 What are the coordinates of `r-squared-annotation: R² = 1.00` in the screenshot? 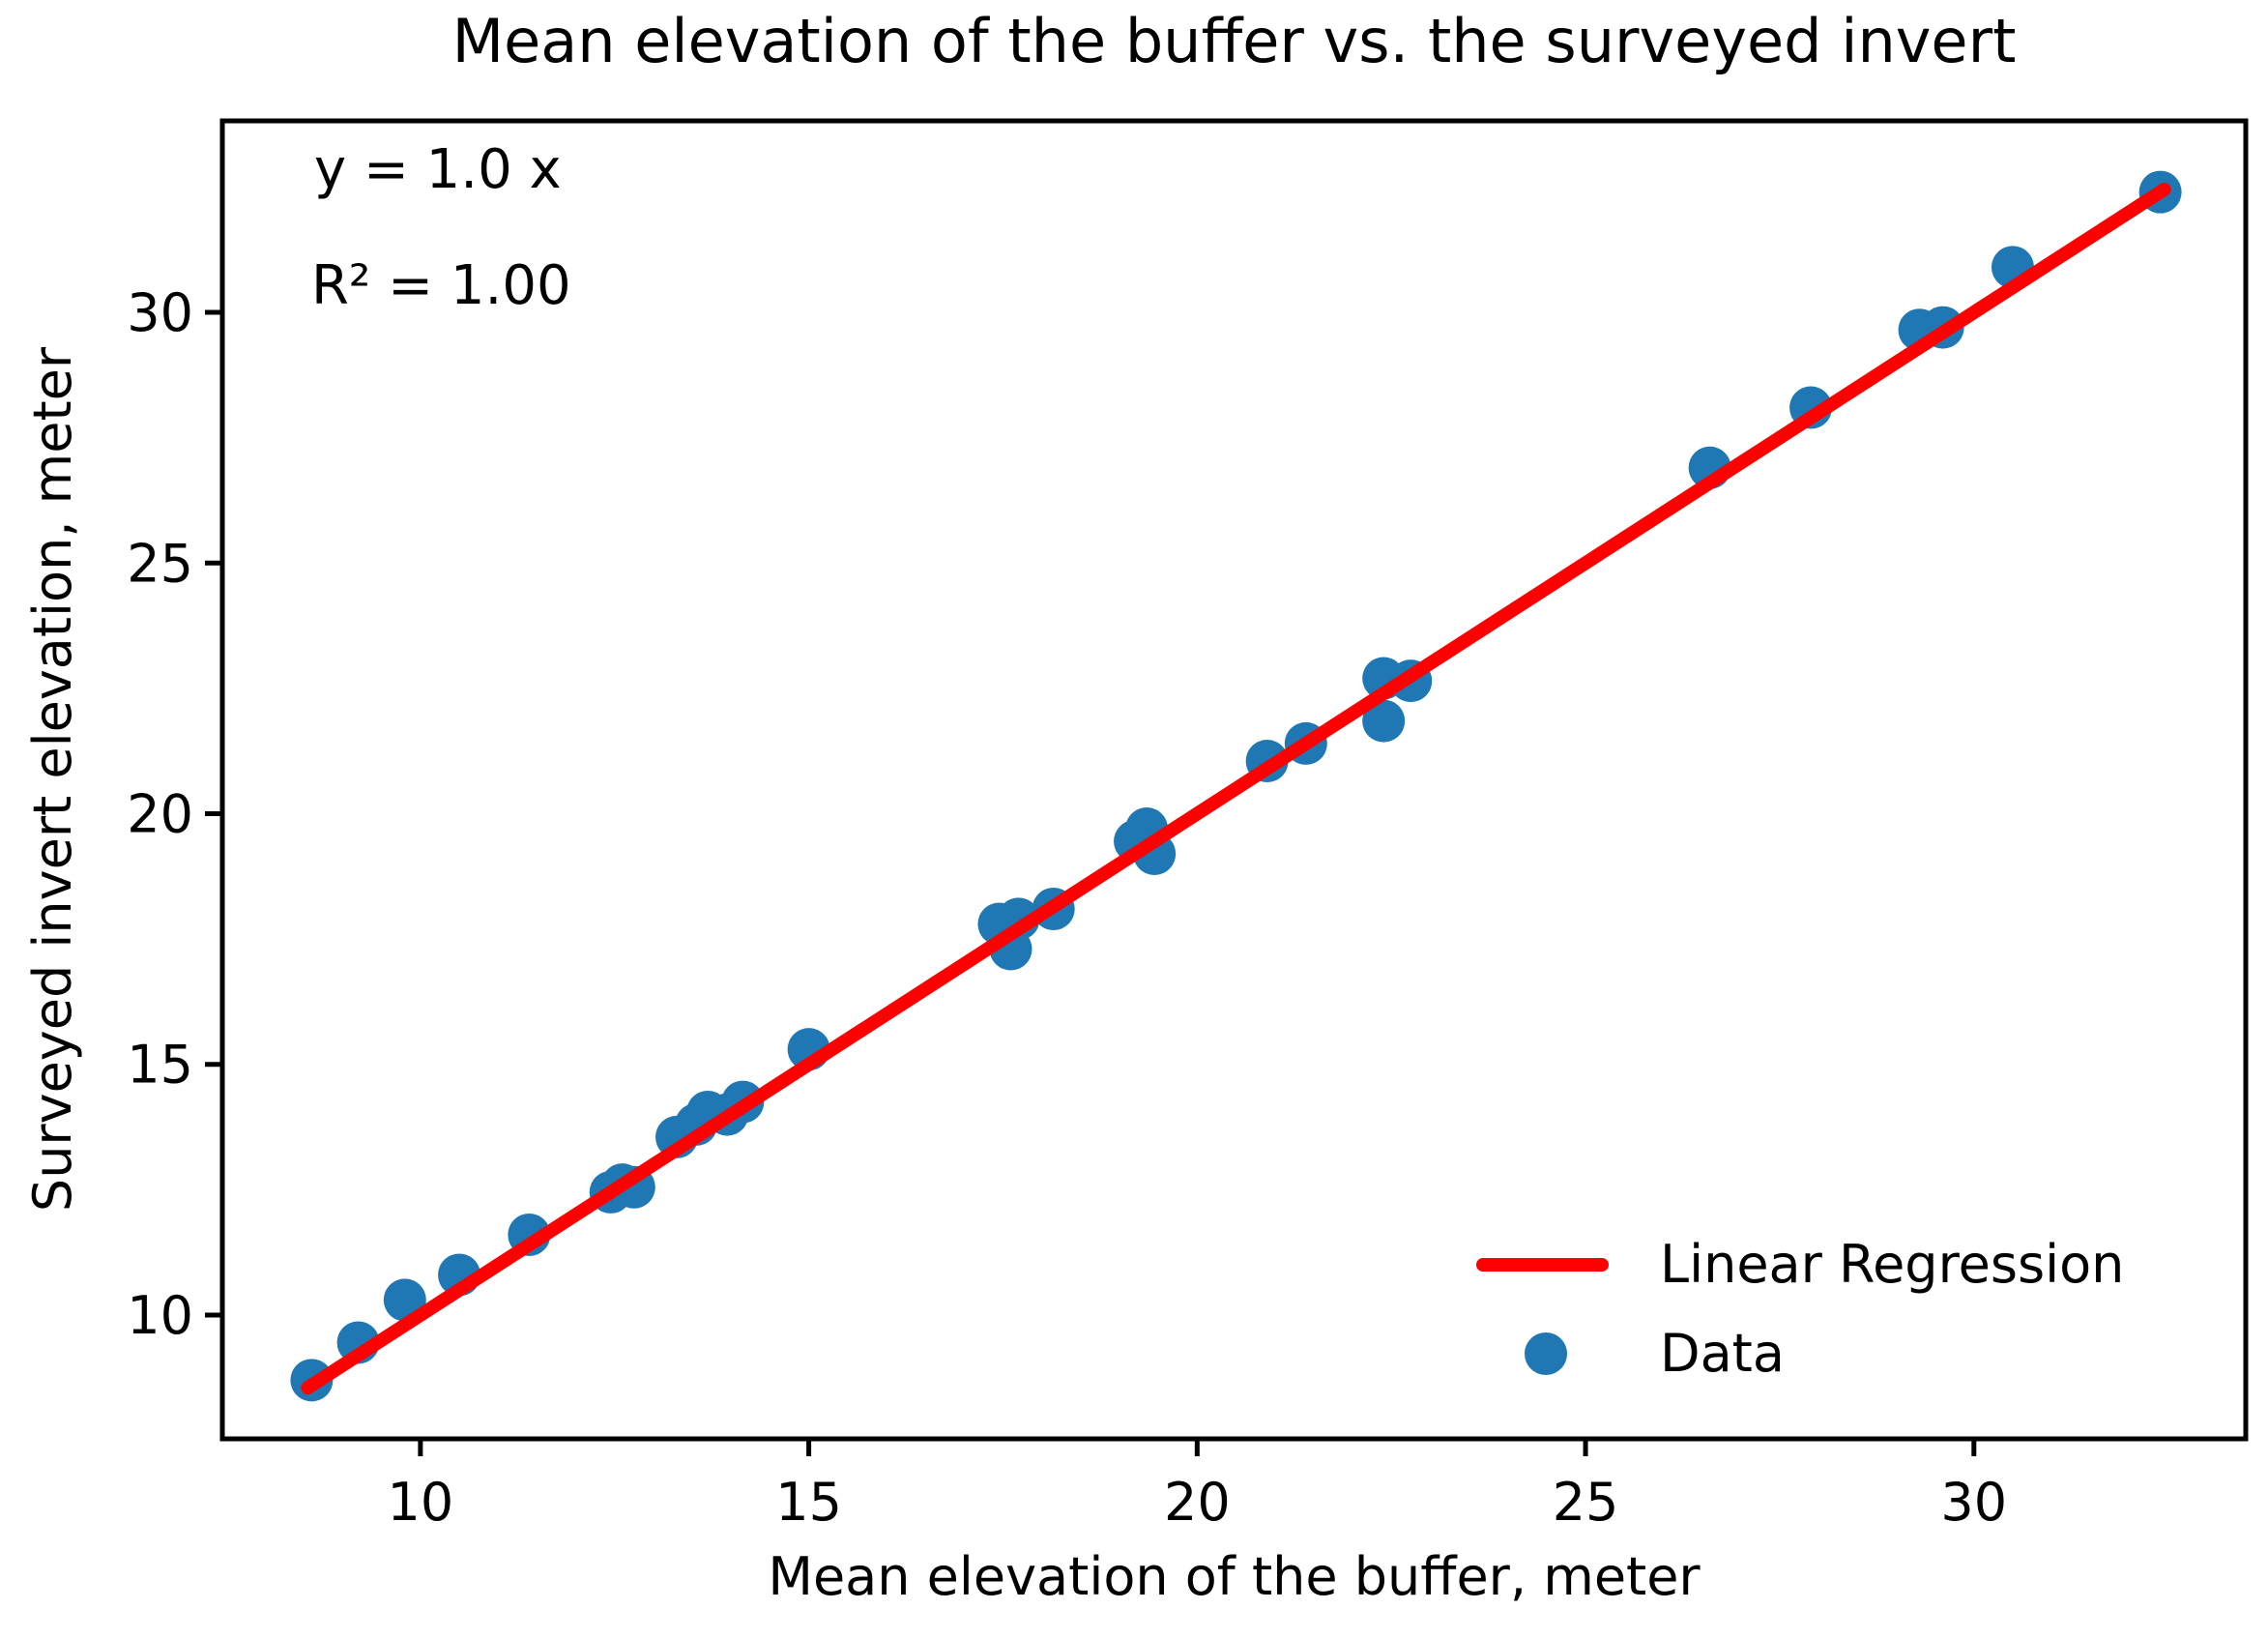 It's located at (441, 285).